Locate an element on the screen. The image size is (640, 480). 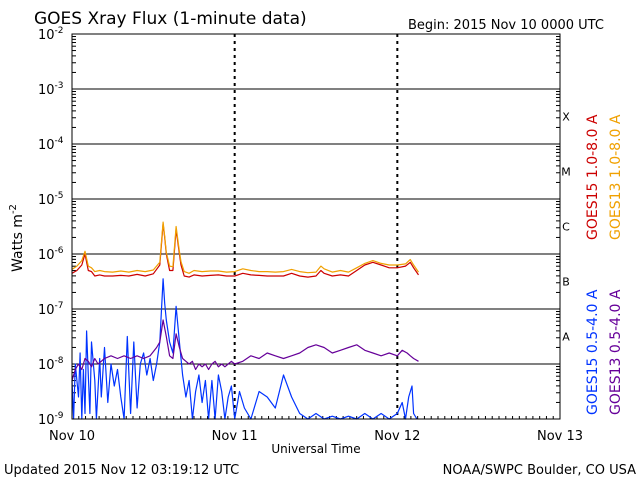
flare-class-label: B is located at coordinates (566, 282).